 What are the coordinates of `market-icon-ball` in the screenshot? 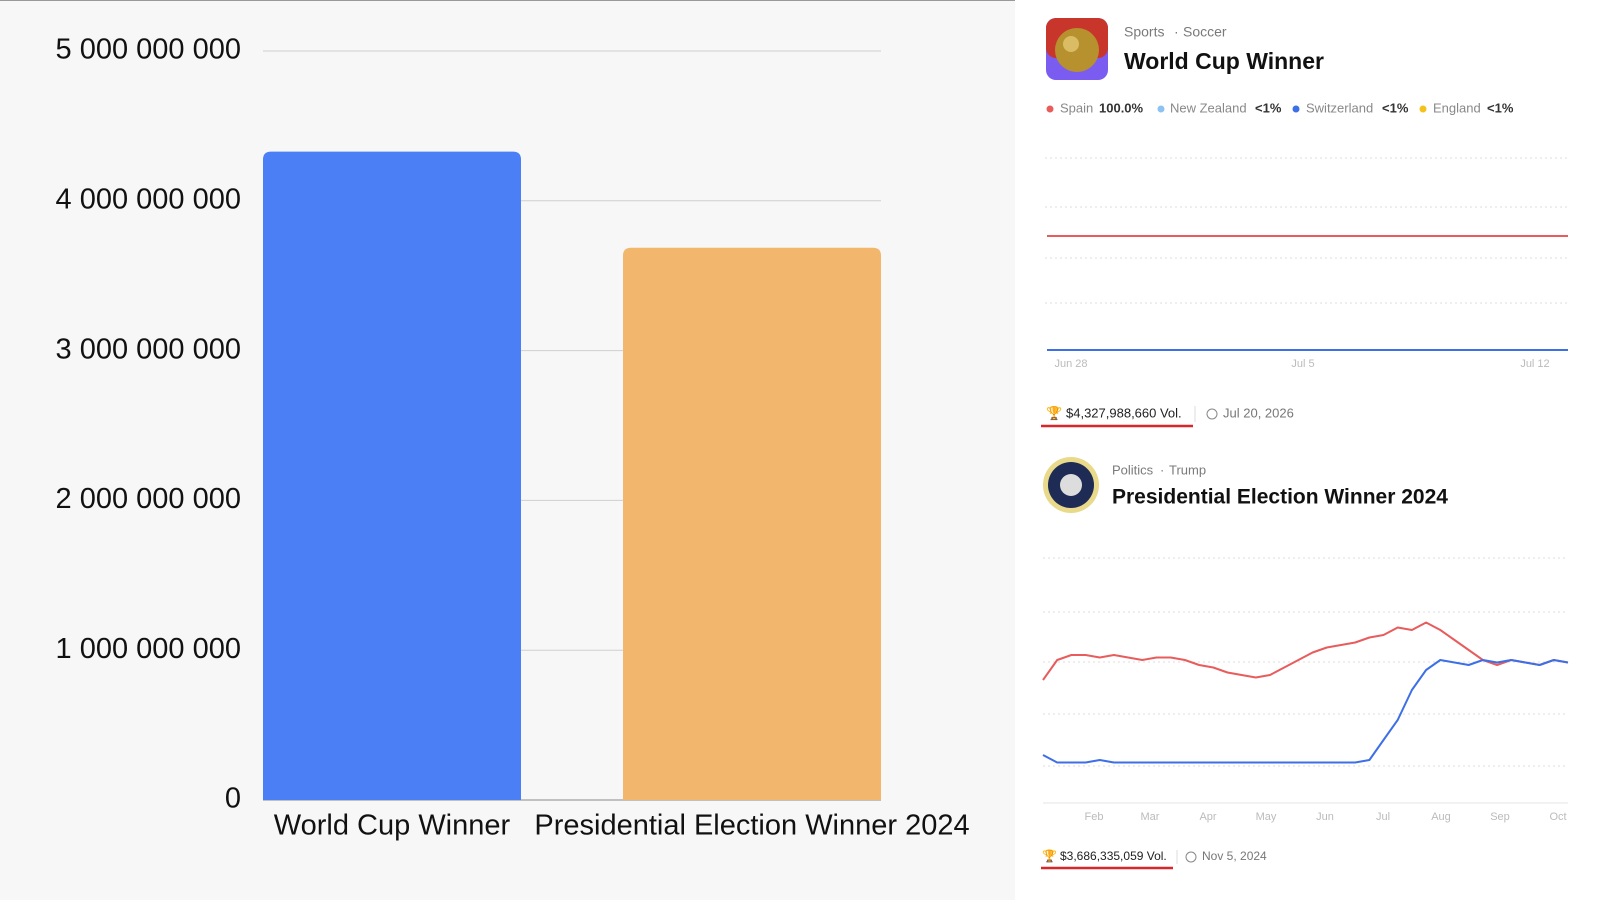 It's located at (1077, 50).